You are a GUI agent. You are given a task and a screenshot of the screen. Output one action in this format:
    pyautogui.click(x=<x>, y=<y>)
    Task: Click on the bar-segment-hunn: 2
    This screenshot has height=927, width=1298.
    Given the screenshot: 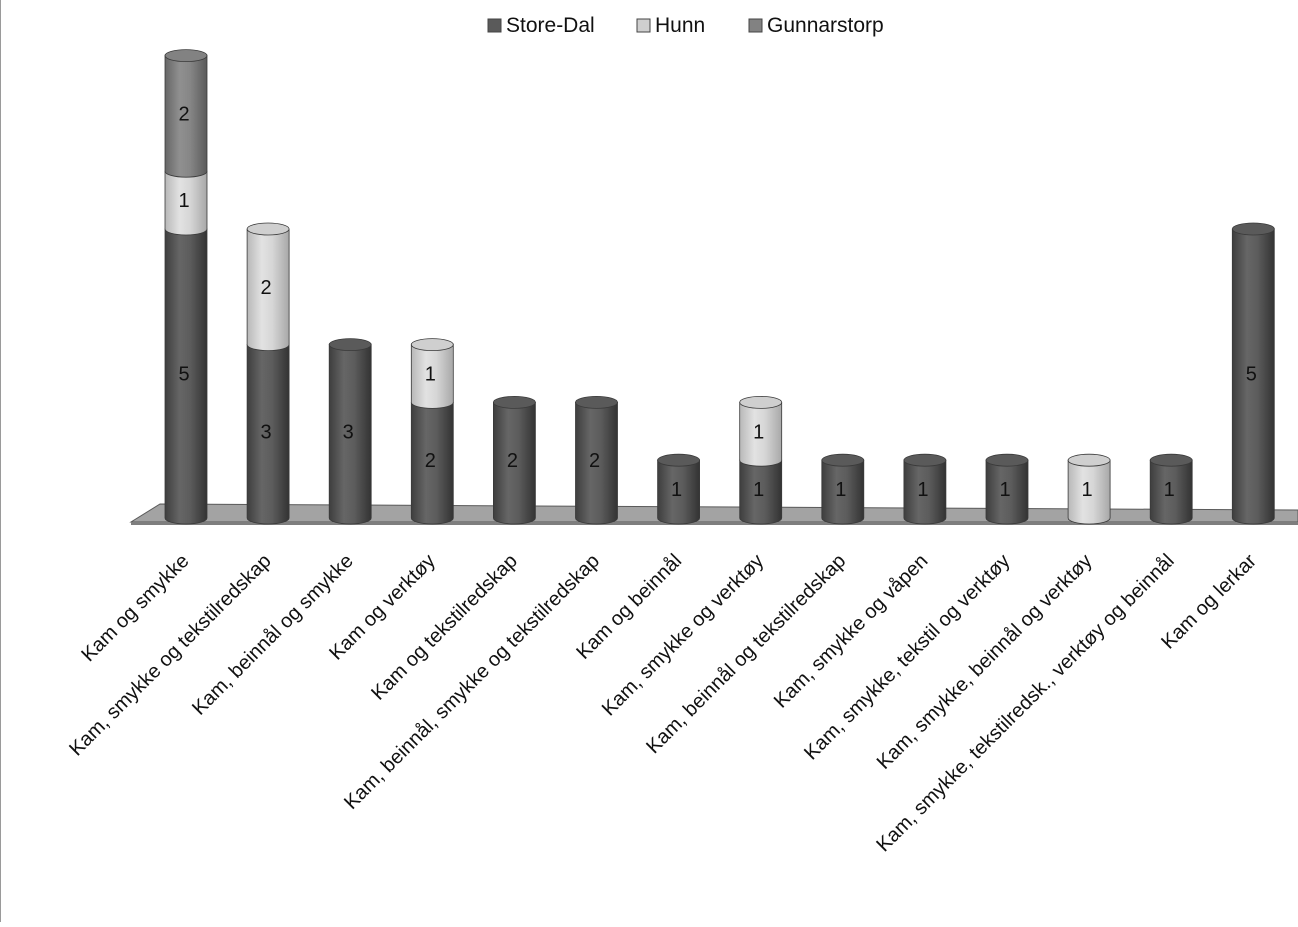 What is the action you would take?
    pyautogui.click(x=268, y=286)
    